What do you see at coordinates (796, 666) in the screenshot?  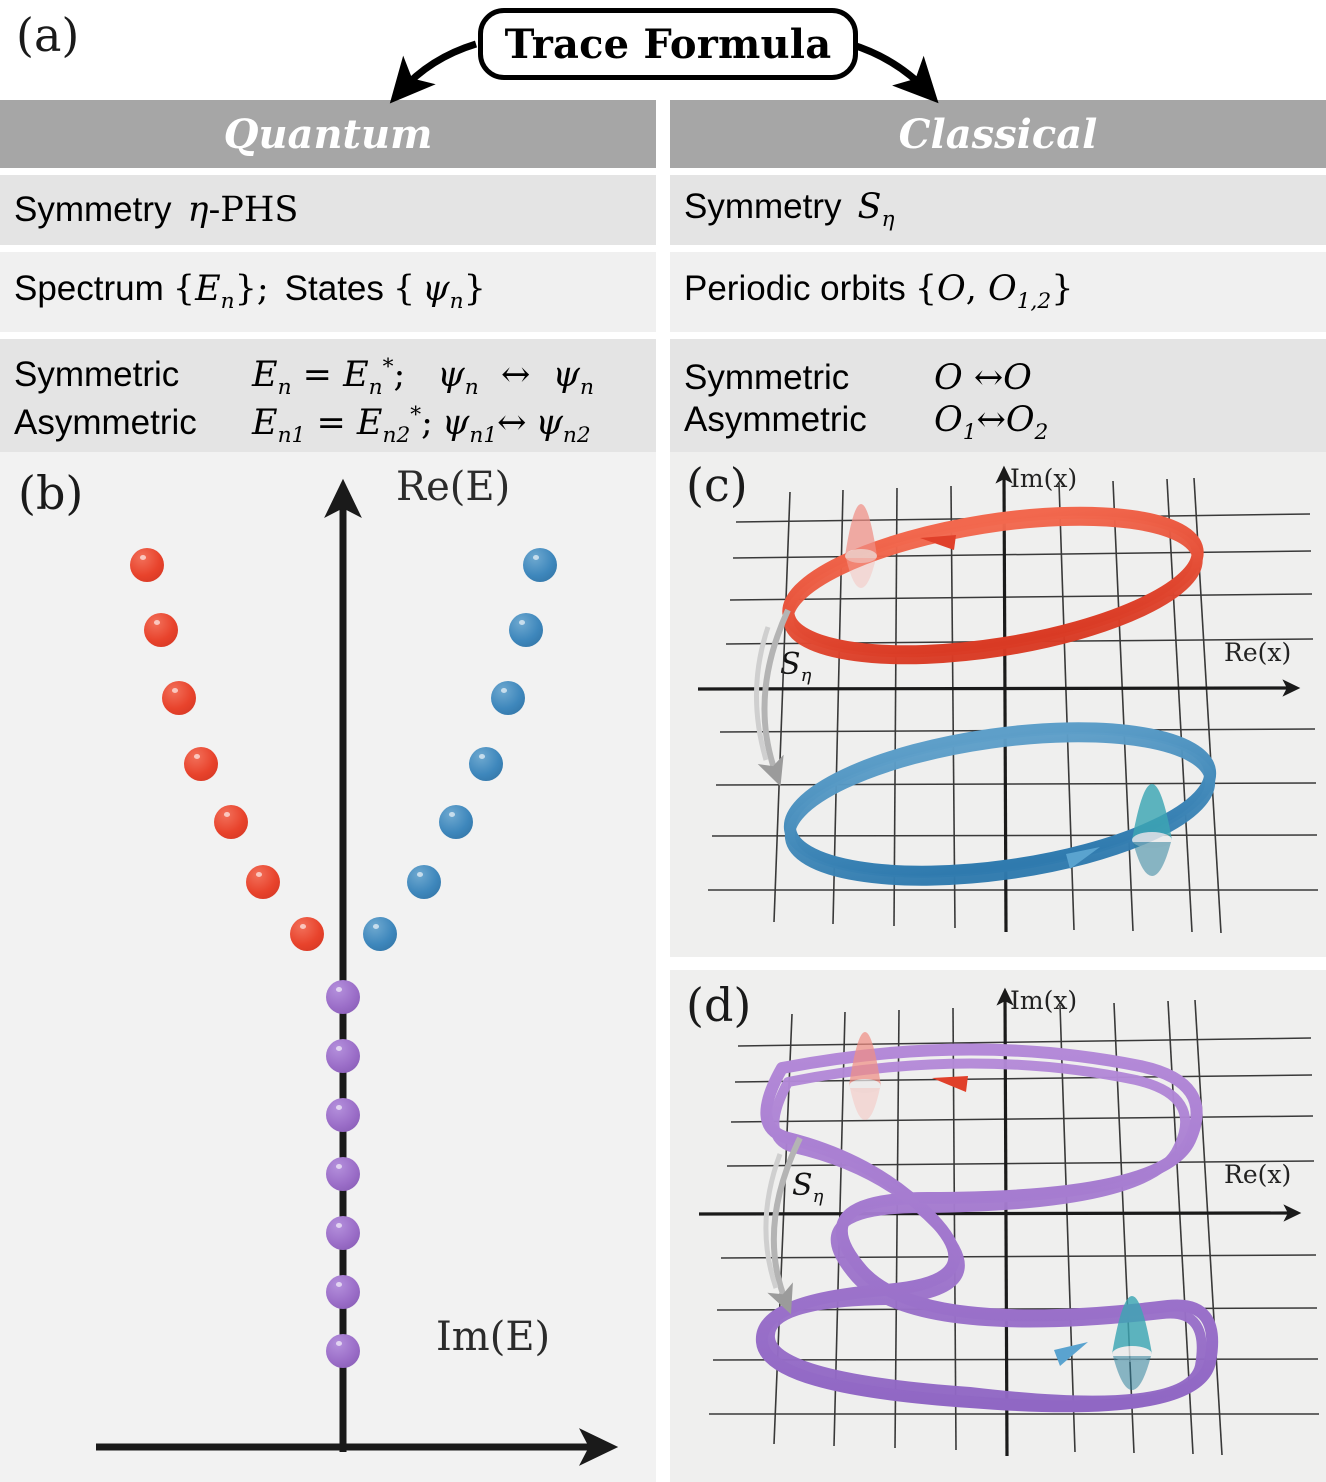 I see `symmetry-operator-label-c: Sη` at bounding box center [796, 666].